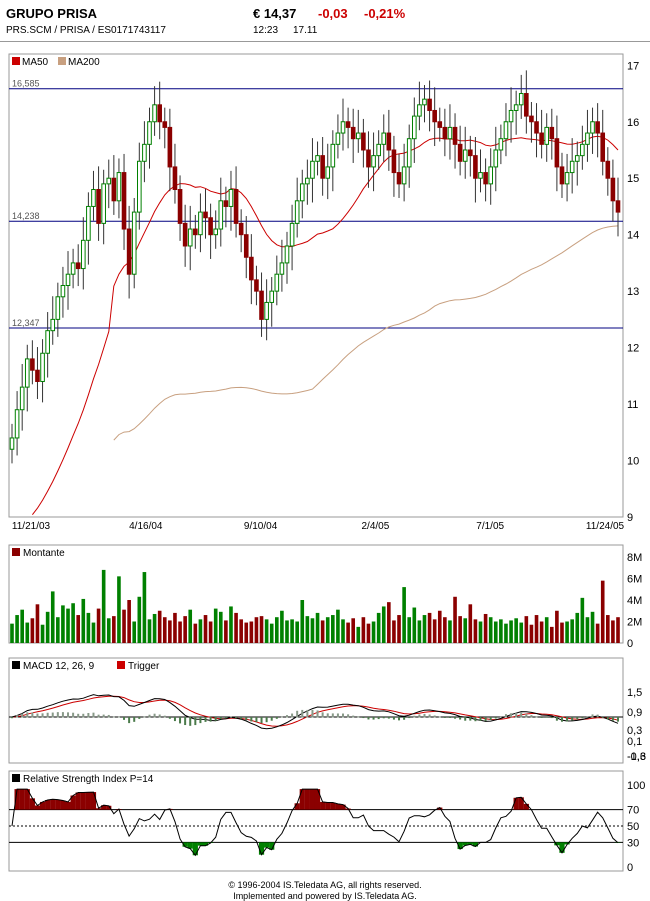 The height and width of the screenshot is (901, 650). Describe the element at coordinates (490, 526) in the screenshot. I see `date-axis-label: 7/1/05` at that location.